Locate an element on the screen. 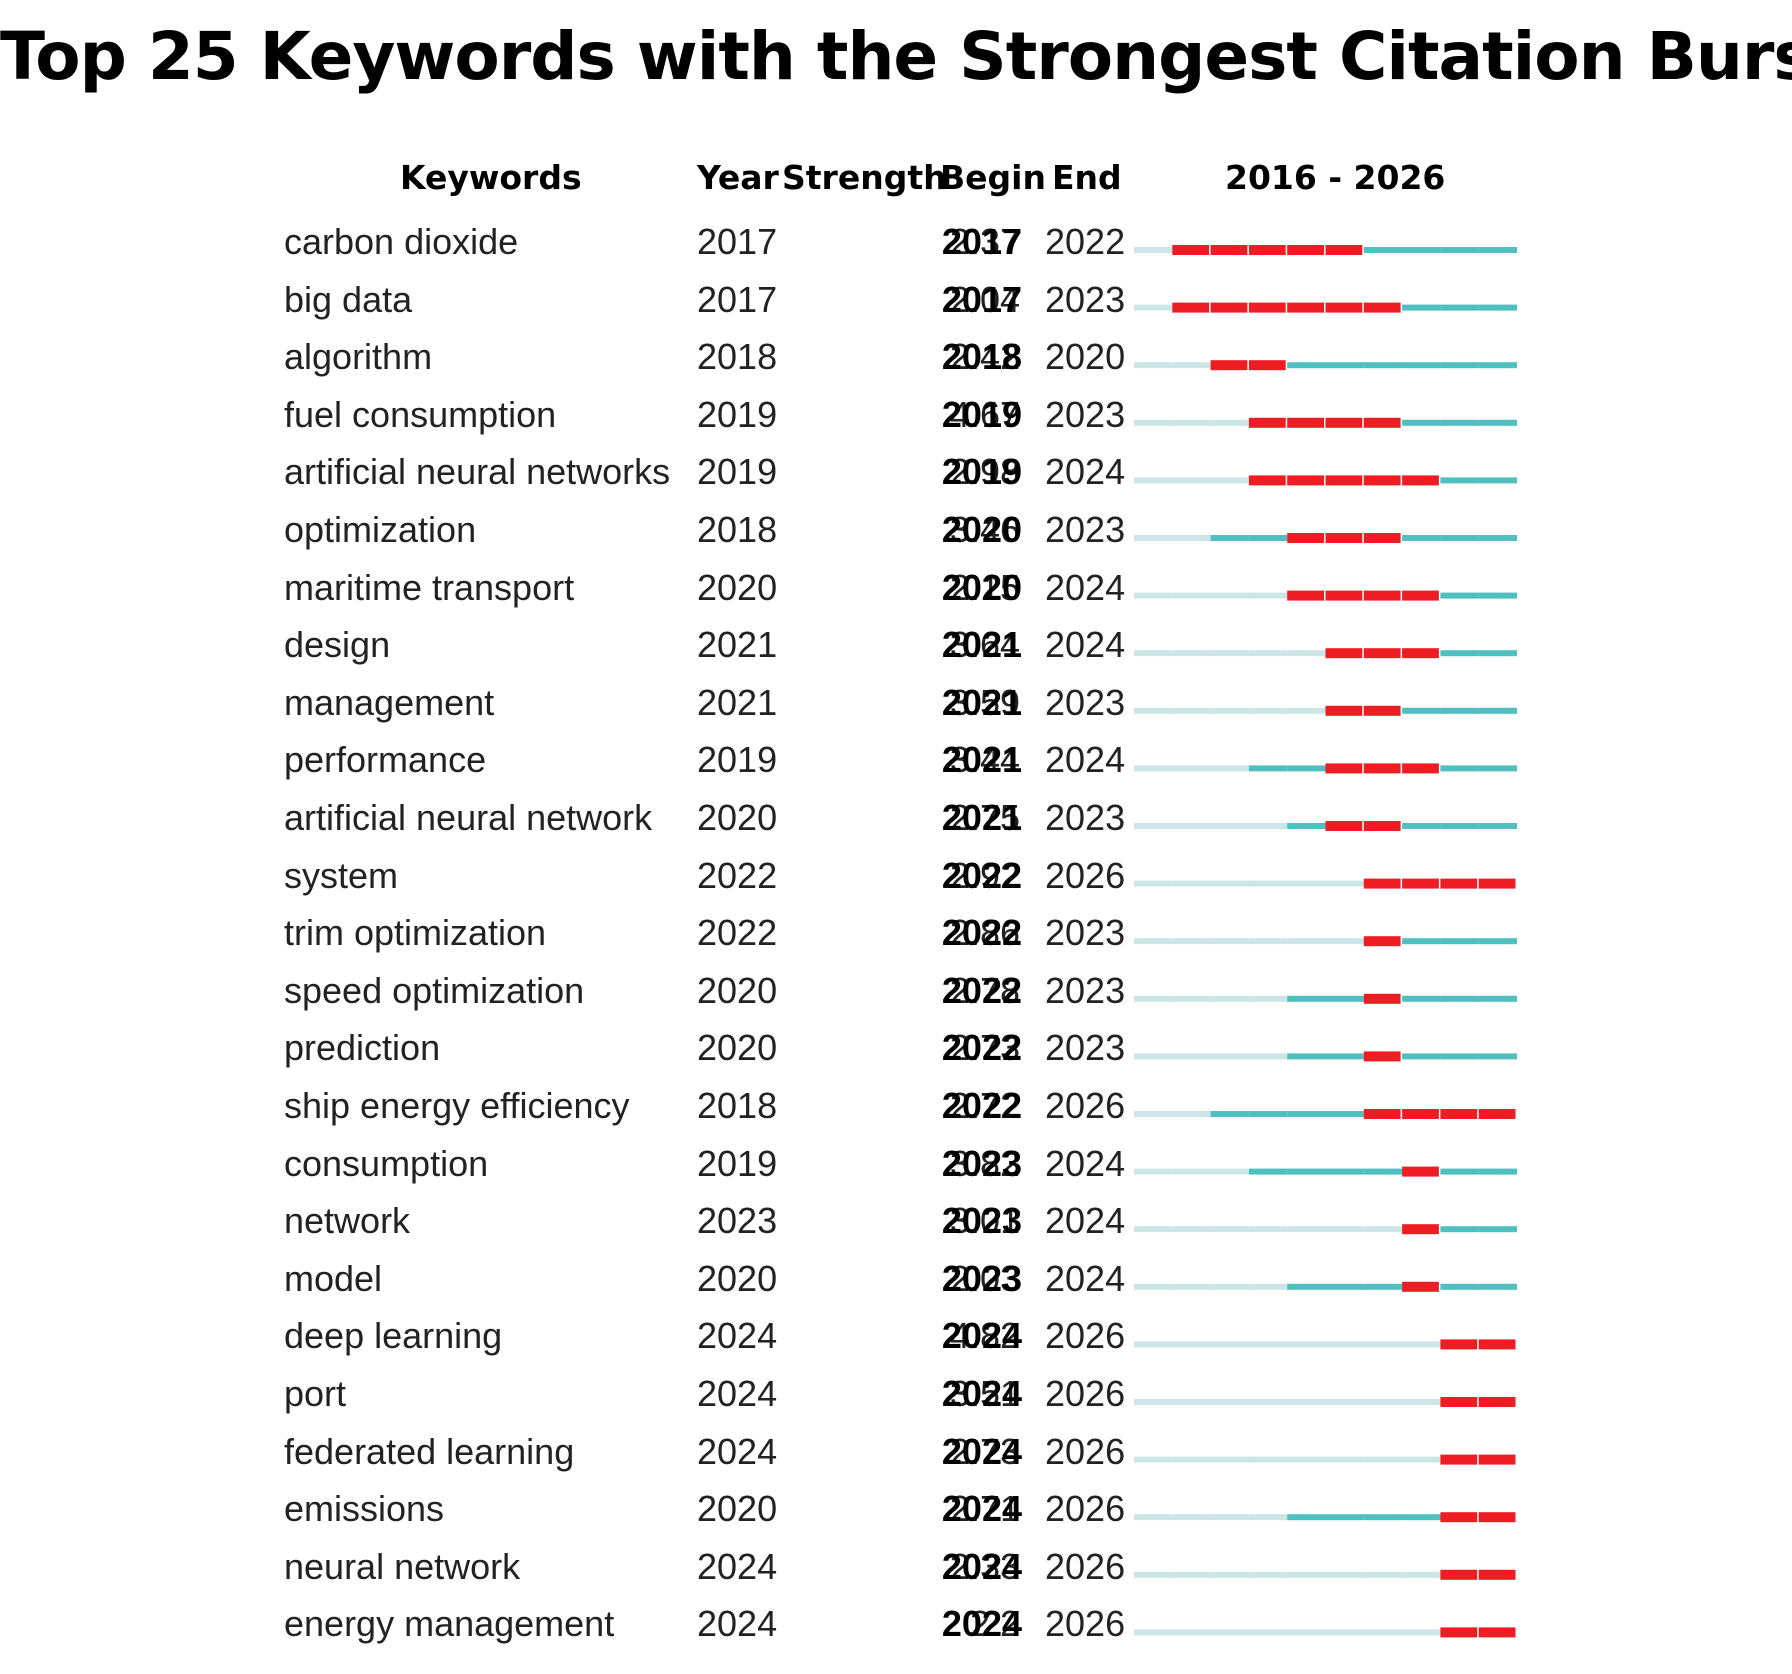  table-row: energy management 2024 2.2 2024 2026 is located at coordinates (896, 1623).